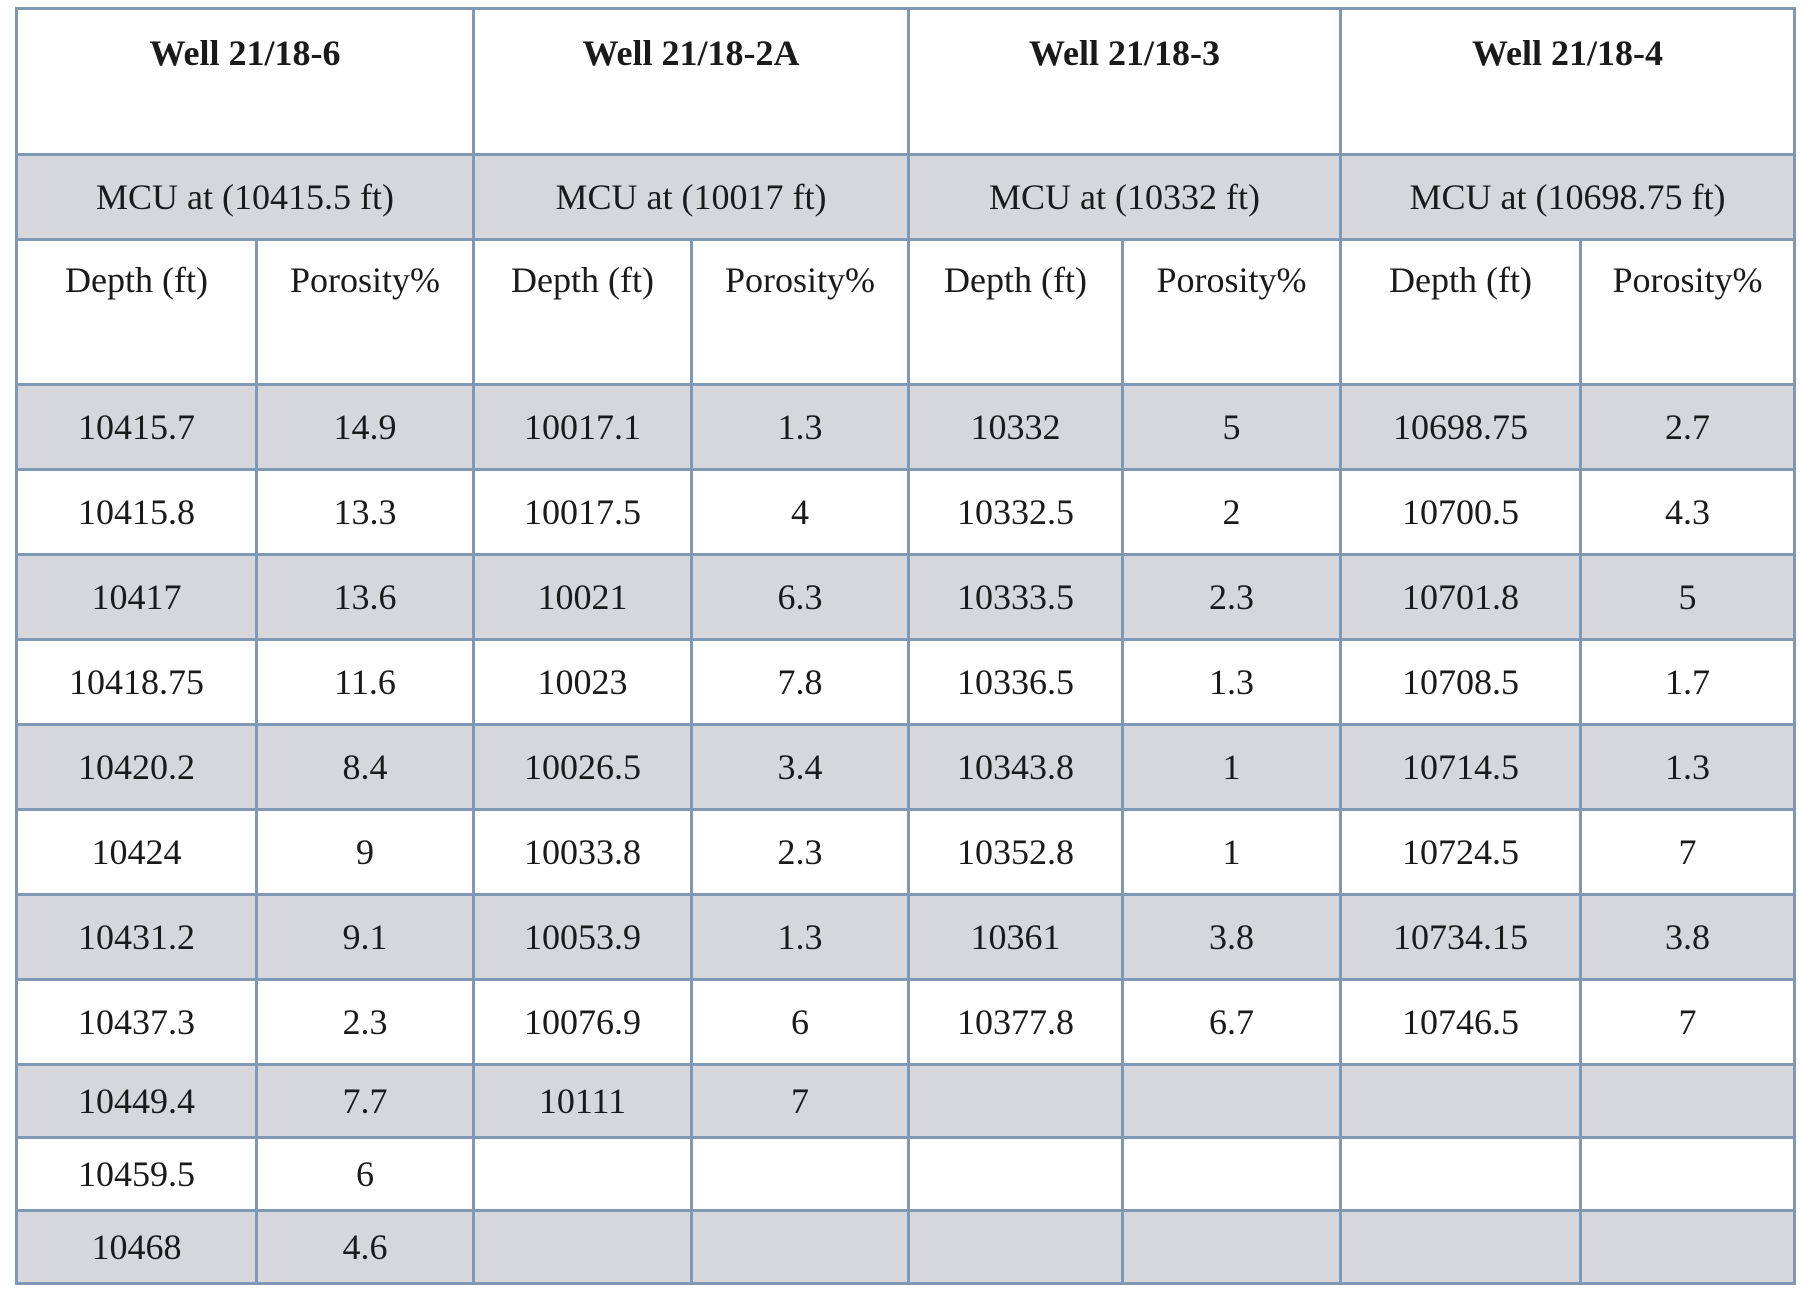 The image size is (1802, 1290). Describe the element at coordinates (245, 197) in the screenshot. I see `mcu-depth: MCU at (10415.5 ft)` at that location.